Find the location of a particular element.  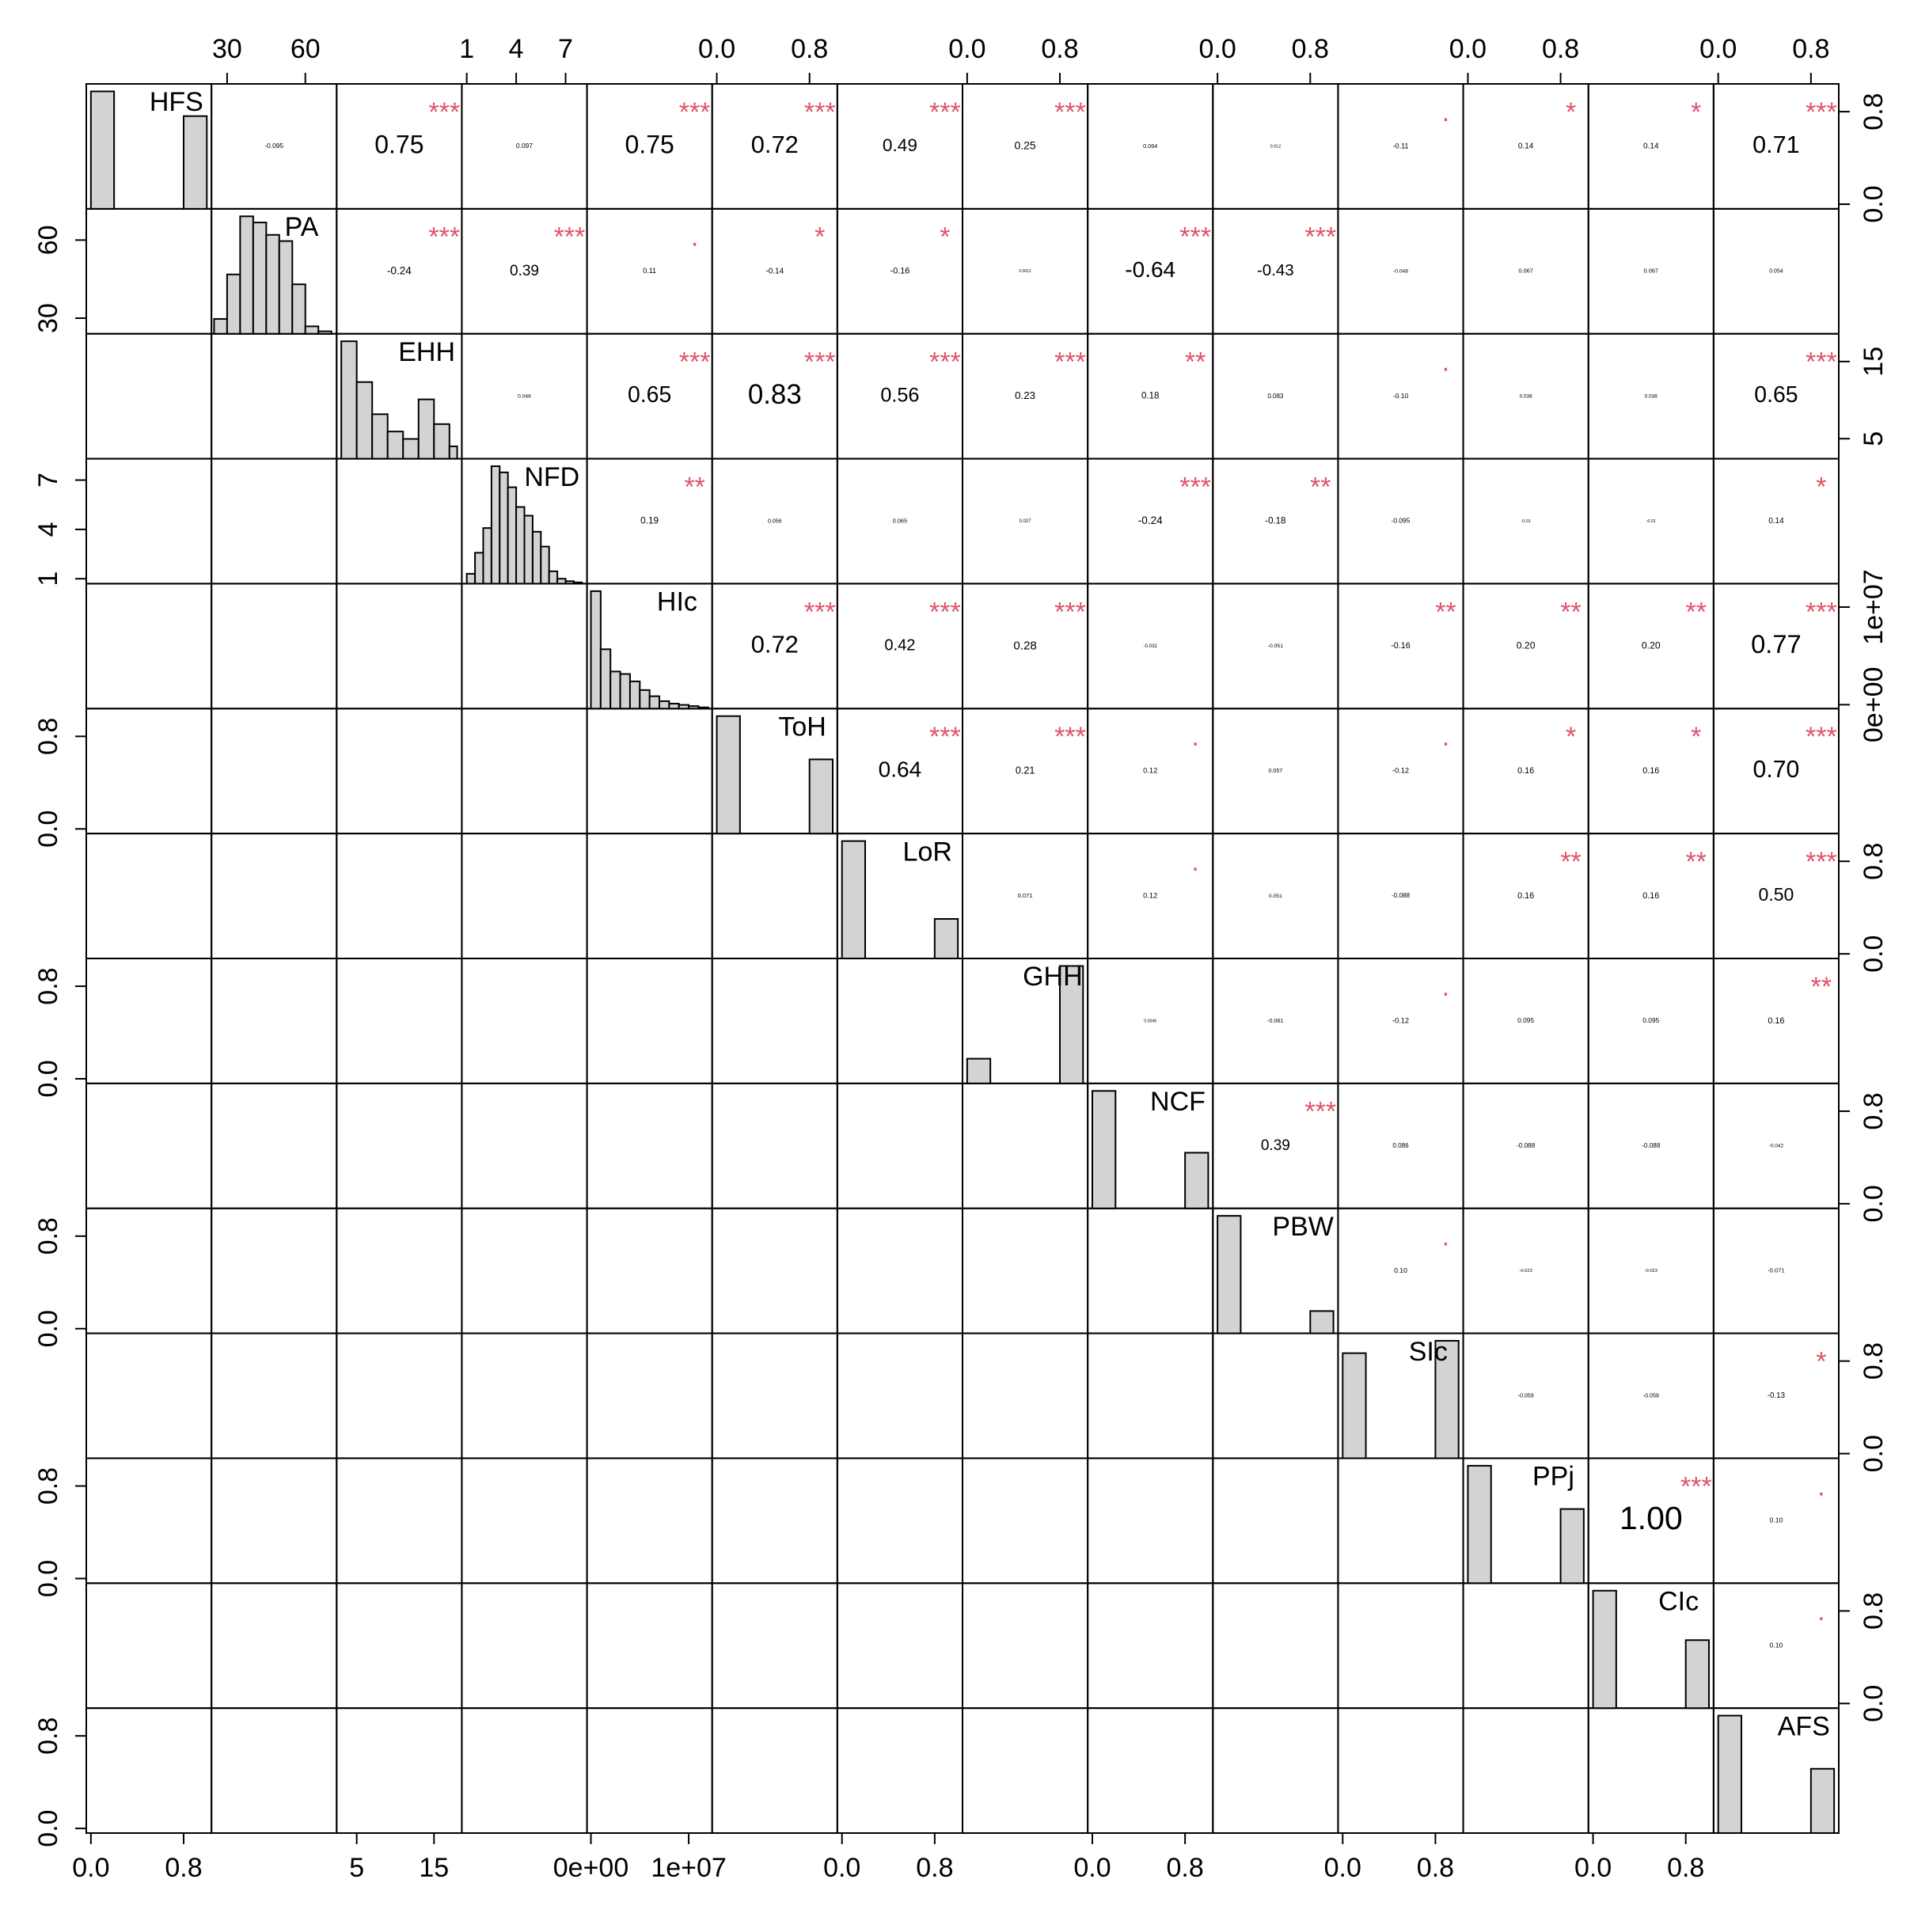

correlation-value: -0.16 is located at coordinates (1401, 646).